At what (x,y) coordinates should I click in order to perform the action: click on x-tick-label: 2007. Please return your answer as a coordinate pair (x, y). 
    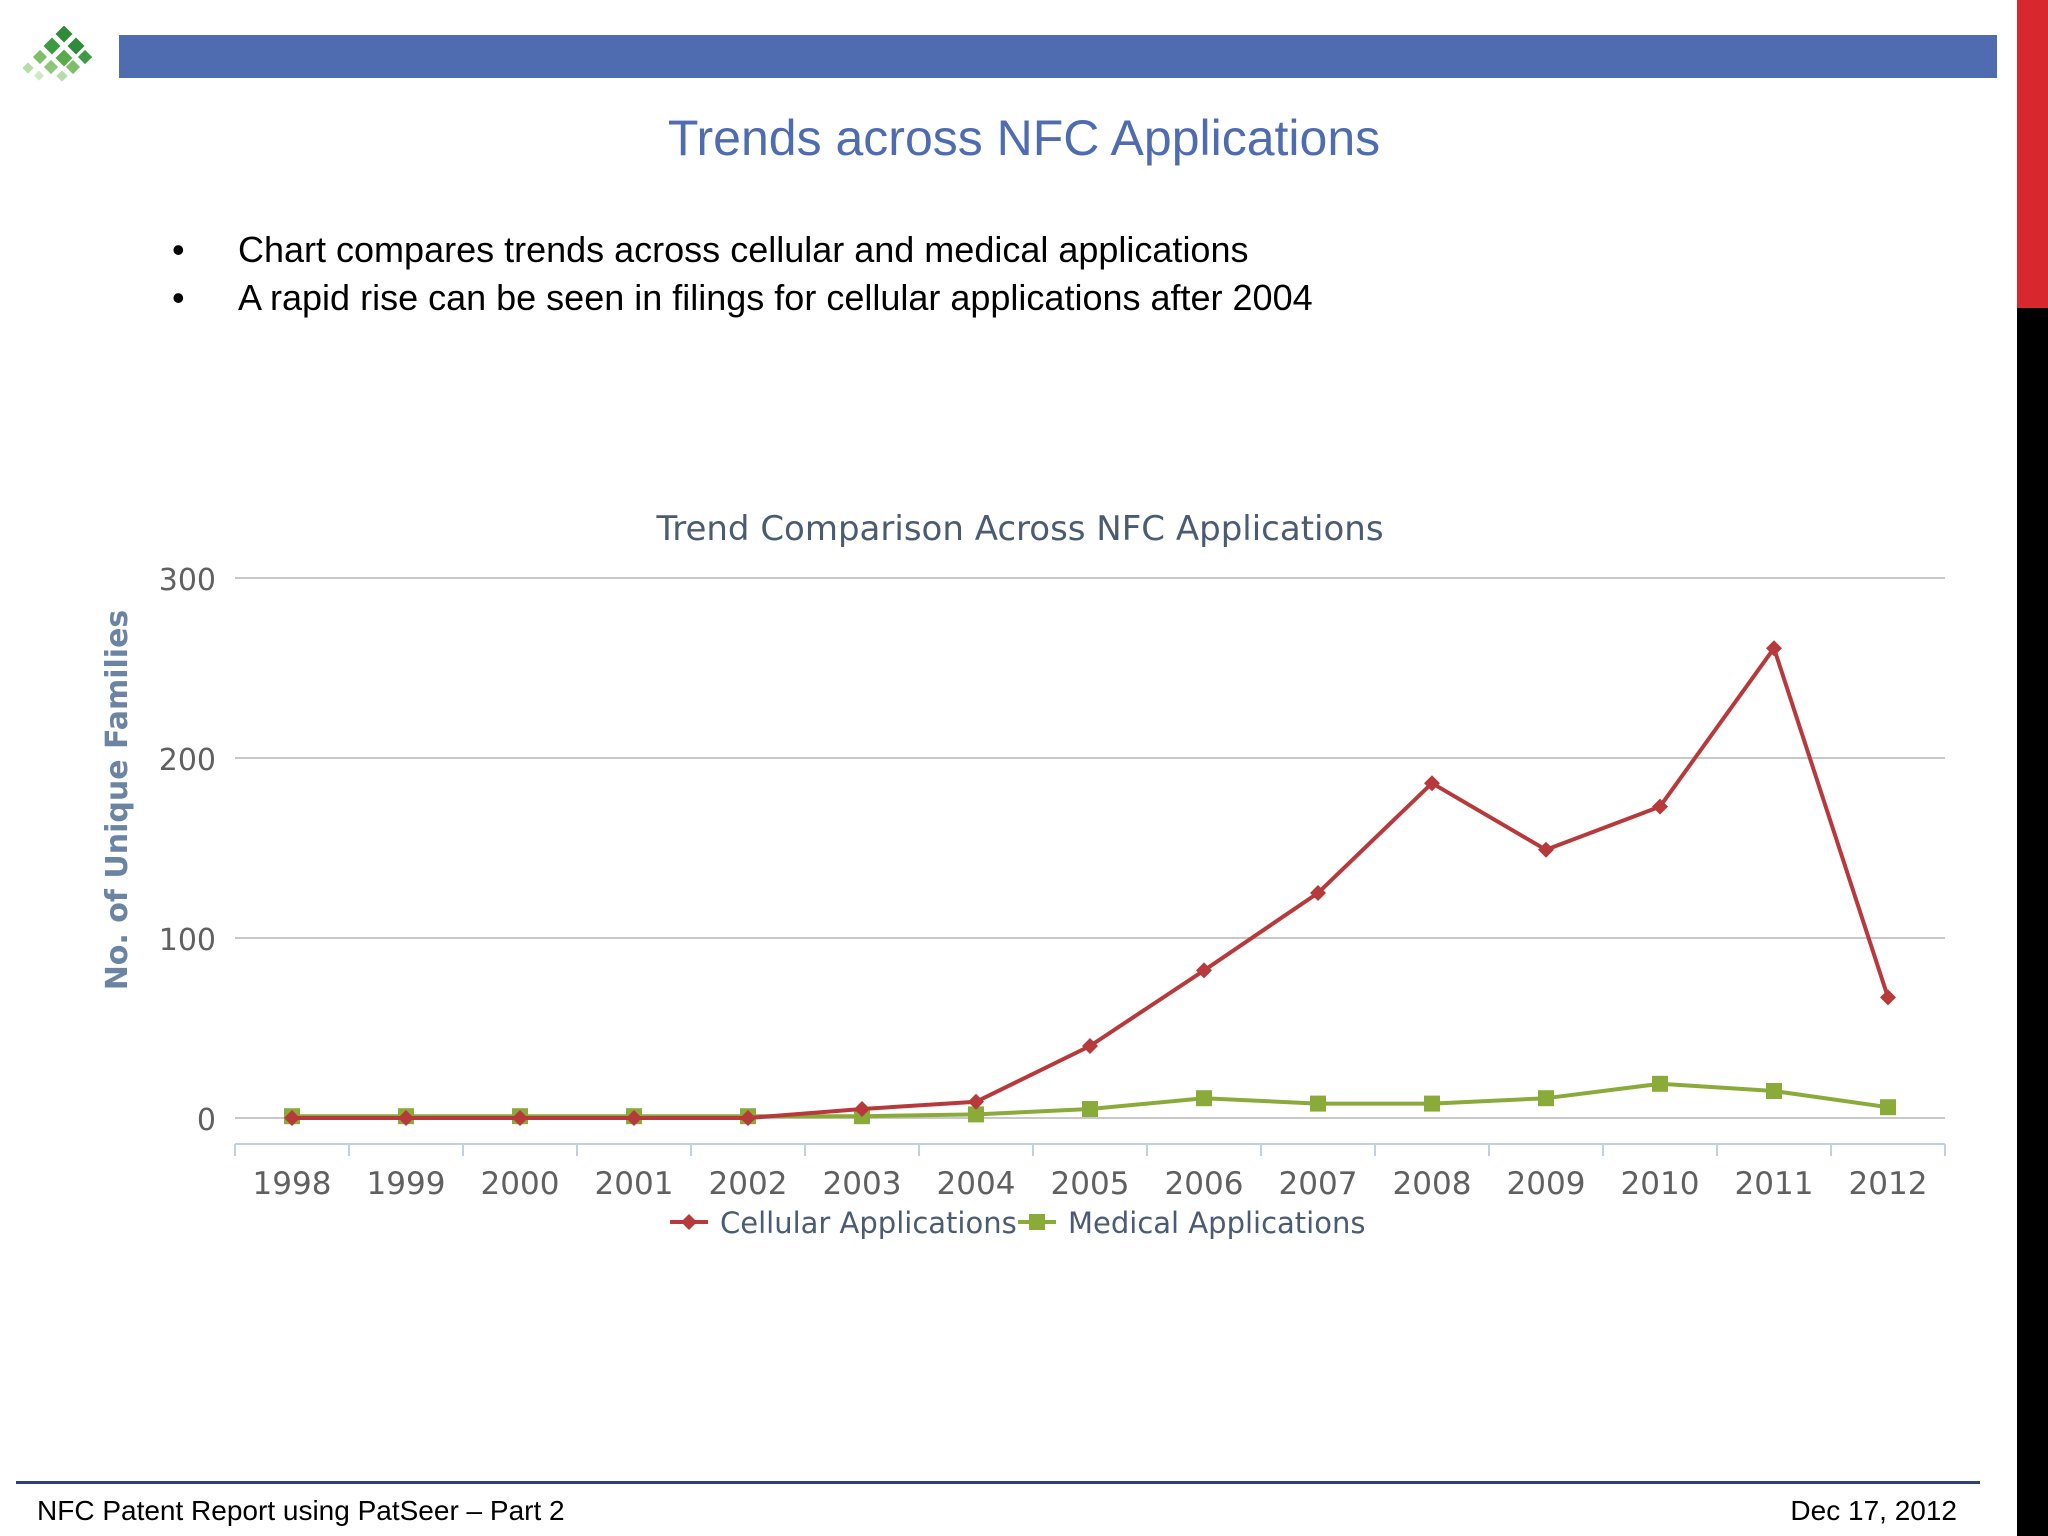
    Looking at the image, I should click on (1318, 1184).